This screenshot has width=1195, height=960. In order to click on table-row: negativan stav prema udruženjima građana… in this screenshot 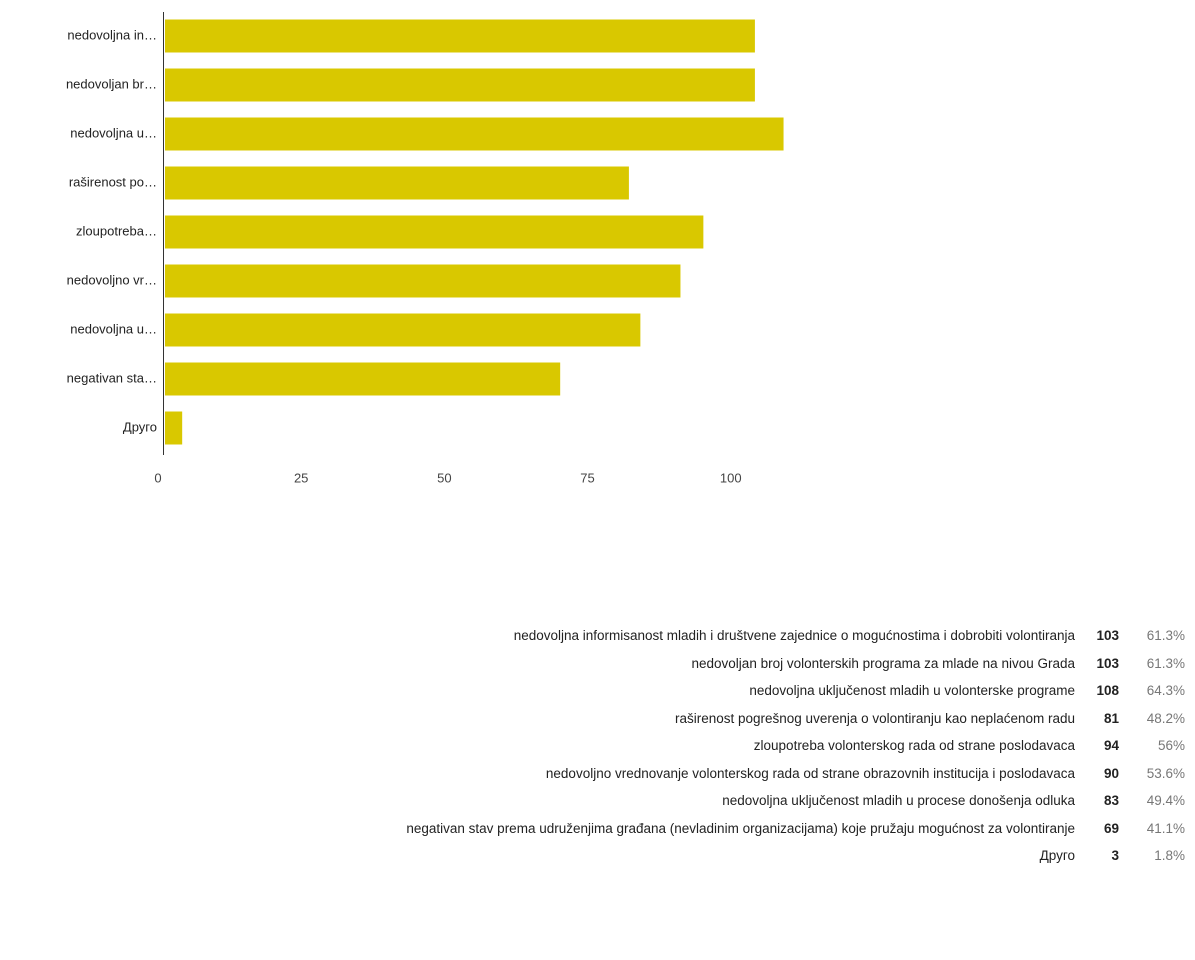, I will do `click(790, 829)`.